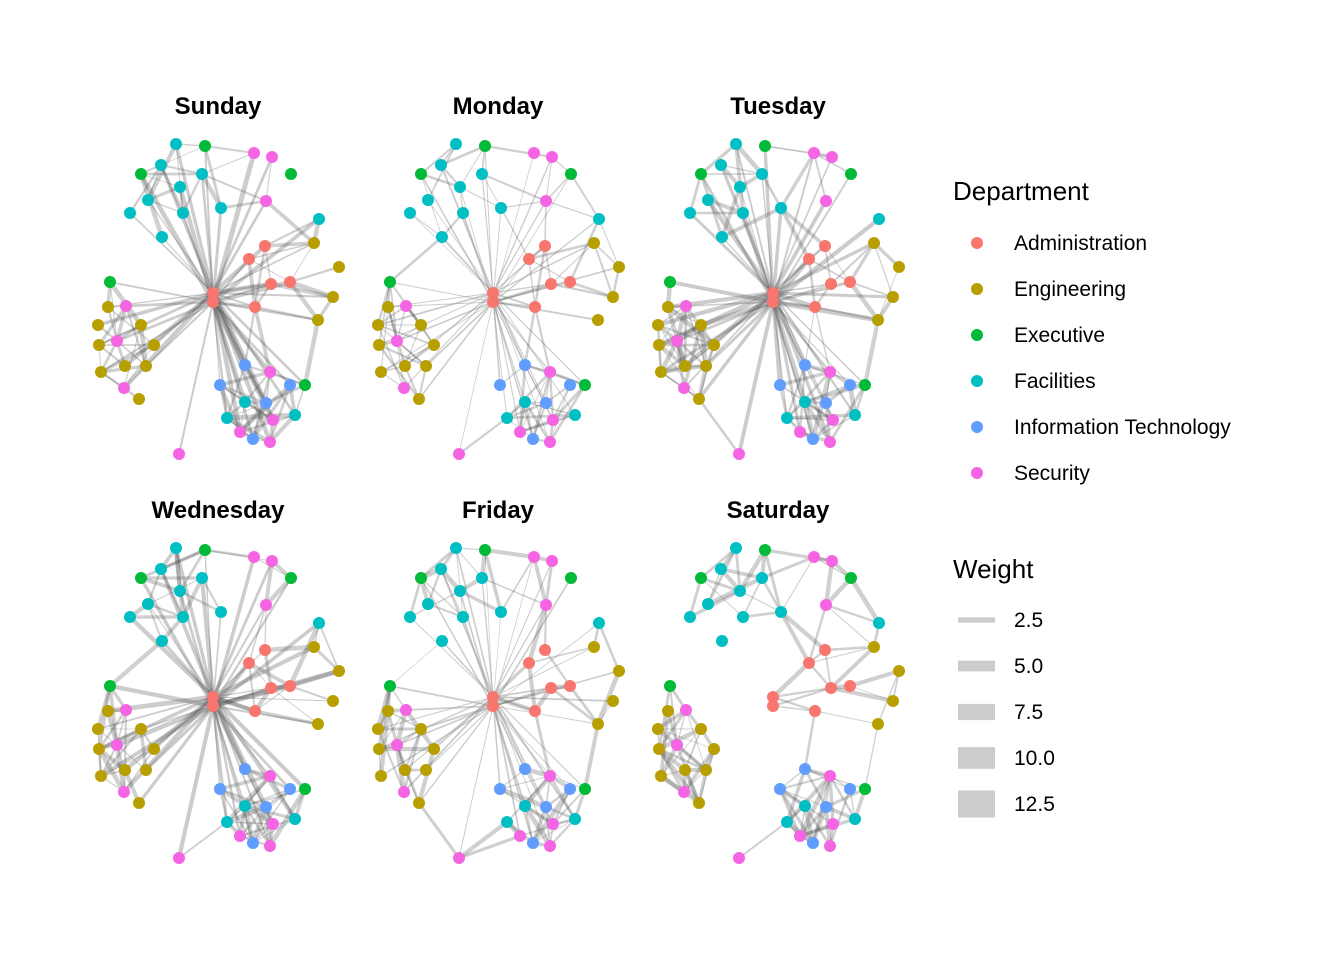 The width and height of the screenshot is (1344, 960). I want to click on legend-label: Engineering, so click(1070, 289).